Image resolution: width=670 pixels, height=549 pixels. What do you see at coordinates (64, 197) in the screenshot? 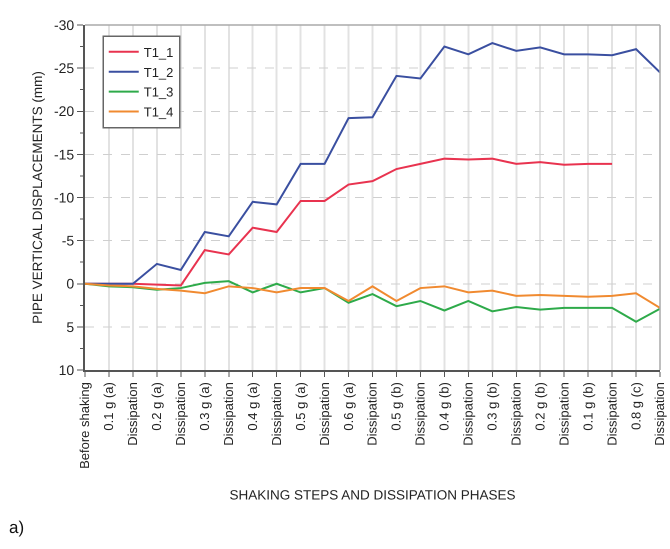
I see `y-tick-label: -10` at bounding box center [64, 197].